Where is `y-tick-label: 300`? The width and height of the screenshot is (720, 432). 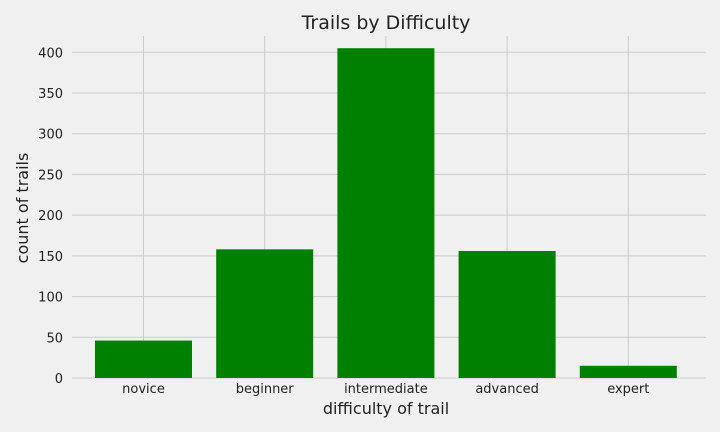
y-tick-label: 300 is located at coordinates (50, 135).